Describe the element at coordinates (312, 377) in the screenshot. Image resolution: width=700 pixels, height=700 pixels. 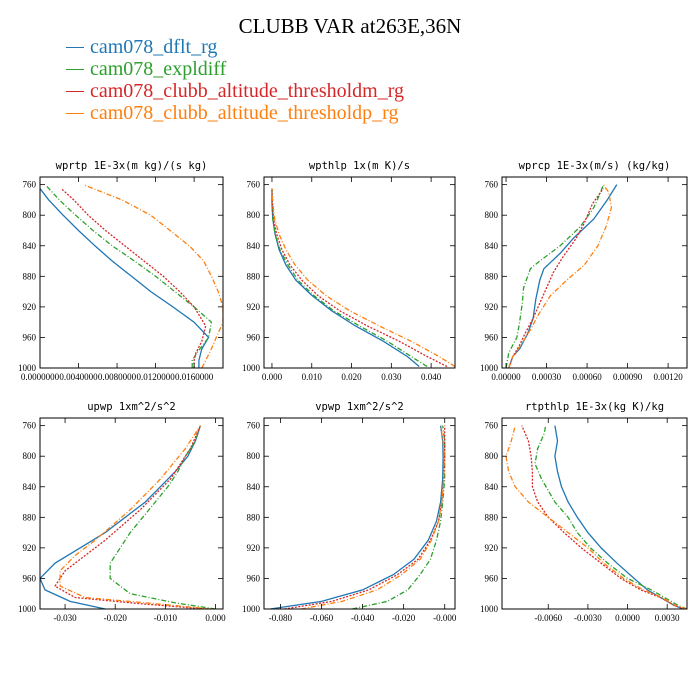
I see `x-tick-label: 0.010` at that location.